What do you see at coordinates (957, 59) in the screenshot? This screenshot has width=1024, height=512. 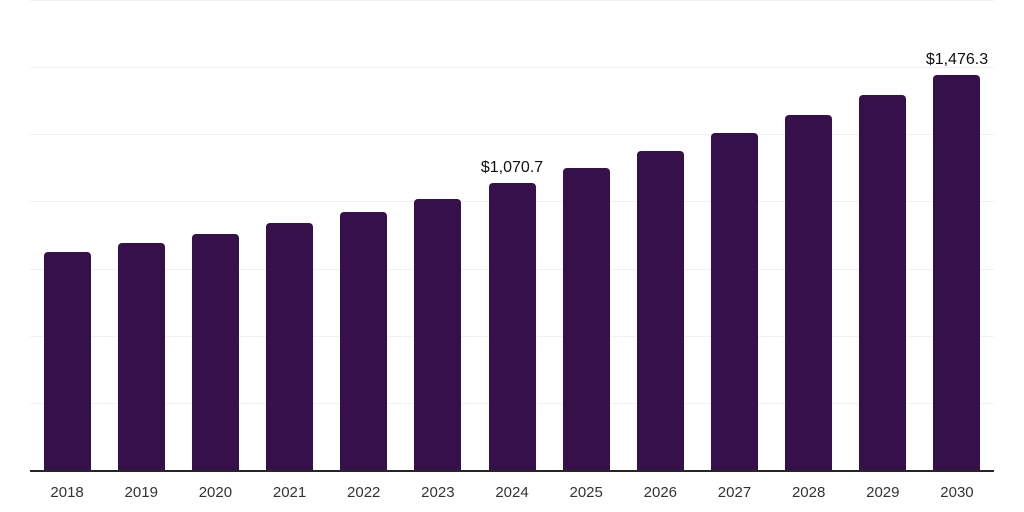 I see `data-label-2030: $1,476.3` at bounding box center [957, 59].